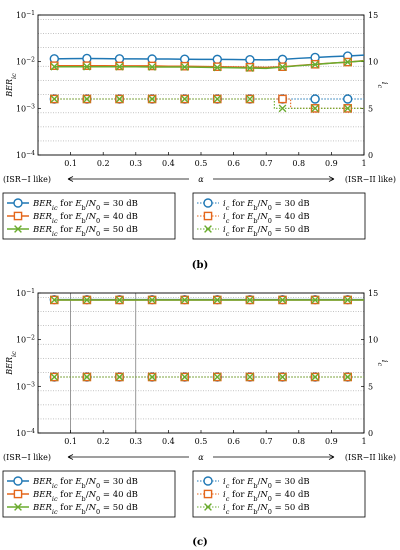 The height and width of the screenshot is (550, 400). I want to click on y-left-tick-label: 10⁻¹, so click(25, 15).